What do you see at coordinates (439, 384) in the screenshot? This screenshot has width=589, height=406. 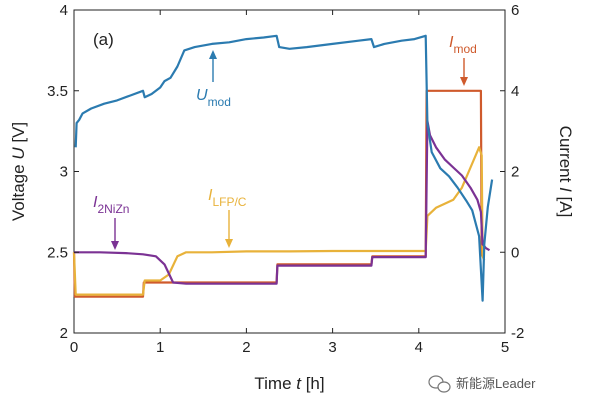 I see `wechat-icon` at bounding box center [439, 384].